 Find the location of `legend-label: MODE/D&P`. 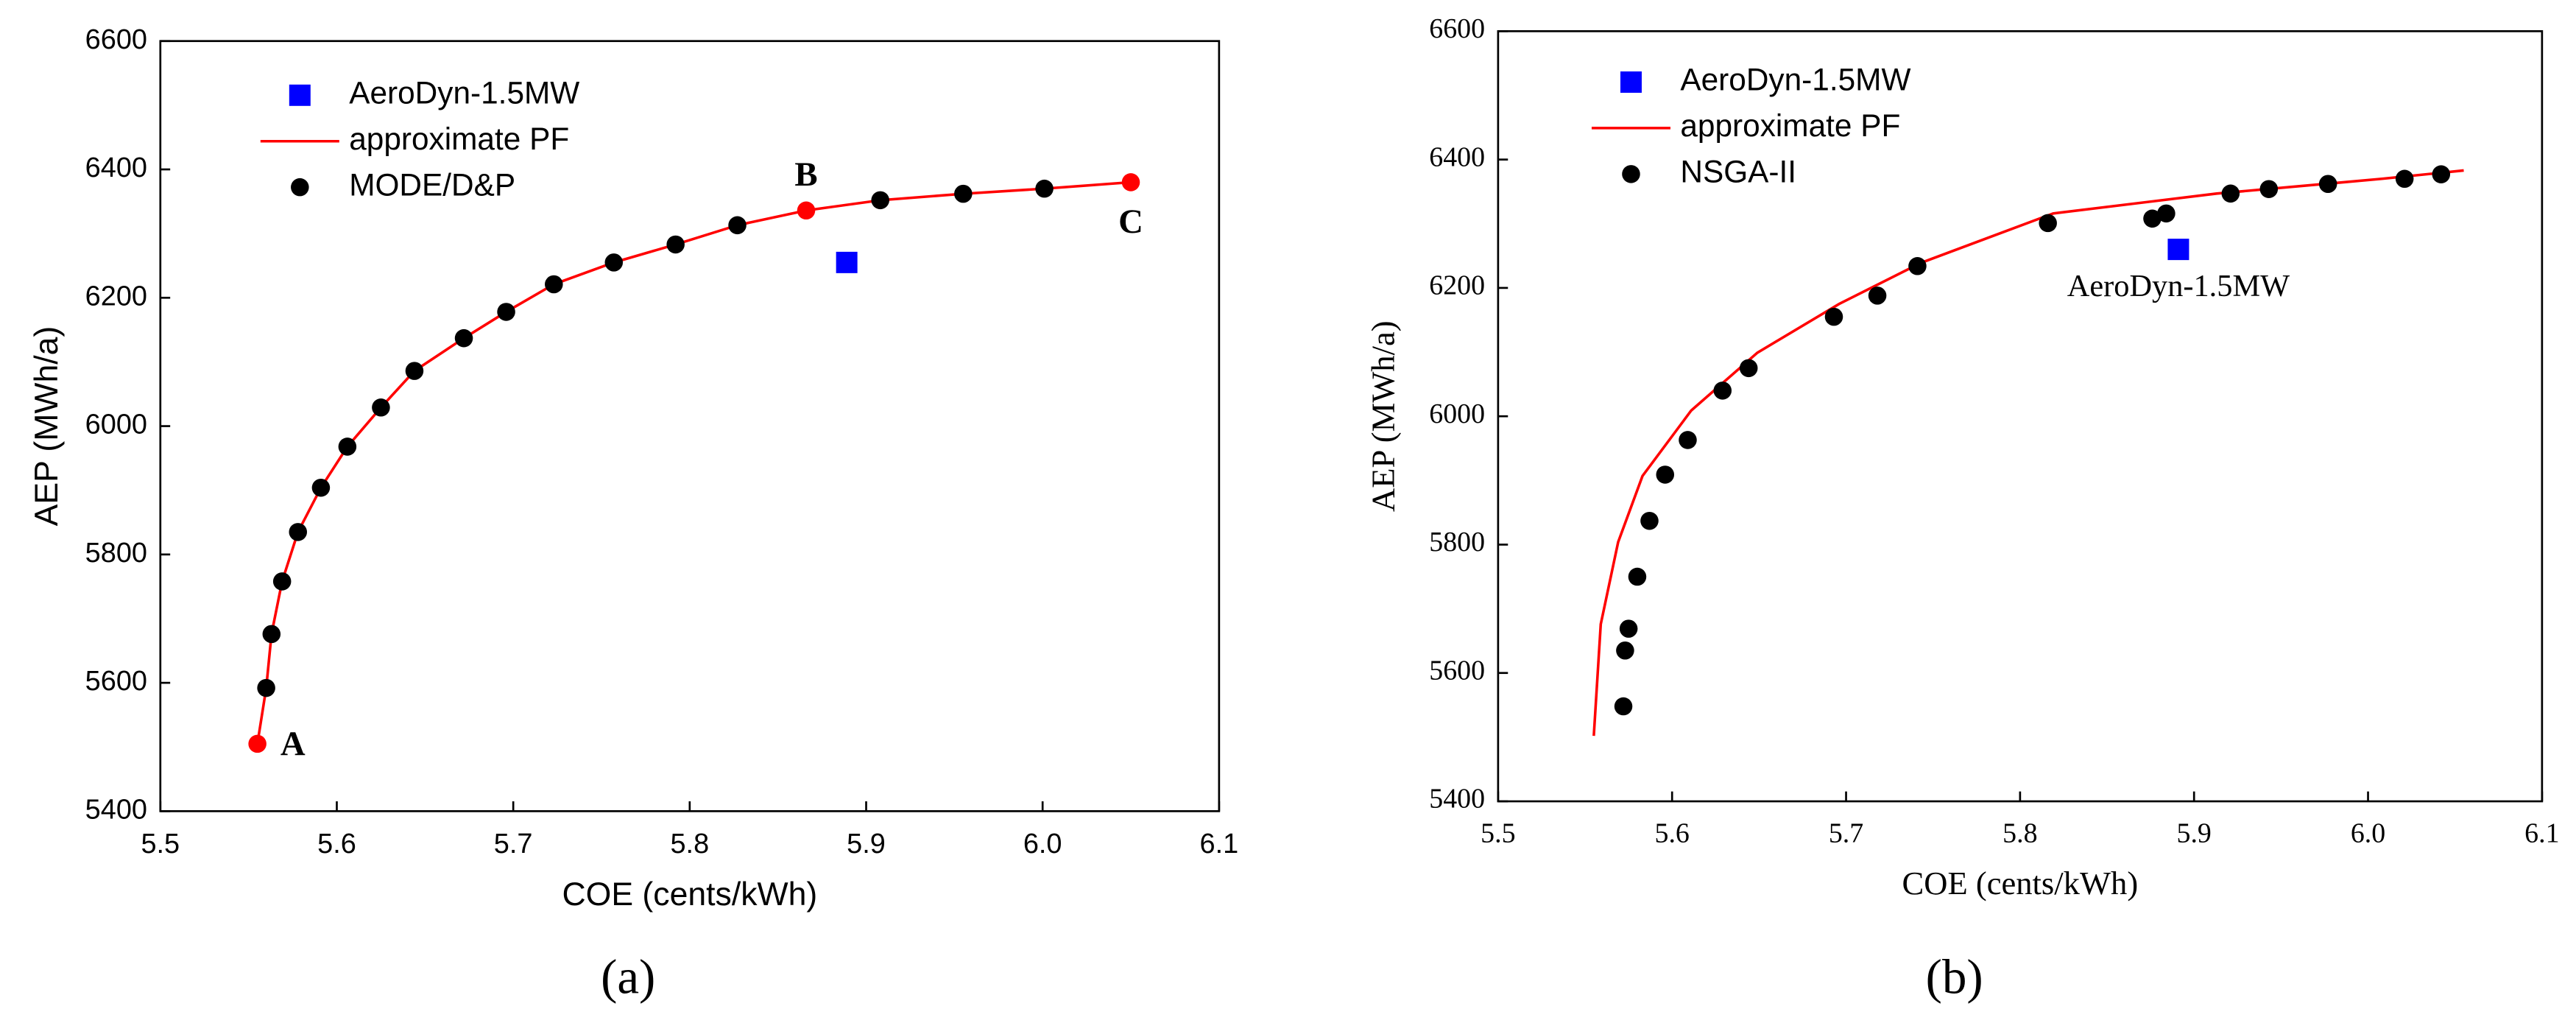

legend-label: MODE/D&P is located at coordinates (432, 184).